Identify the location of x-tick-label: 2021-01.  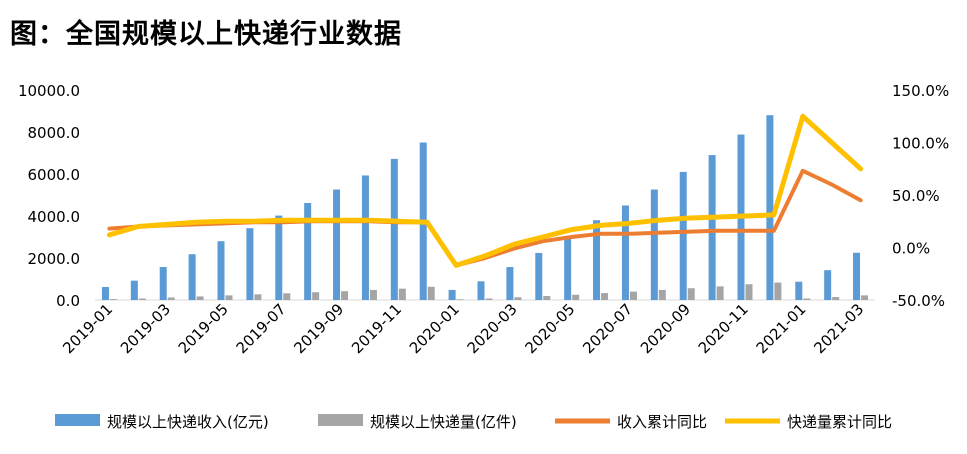
(781, 328).